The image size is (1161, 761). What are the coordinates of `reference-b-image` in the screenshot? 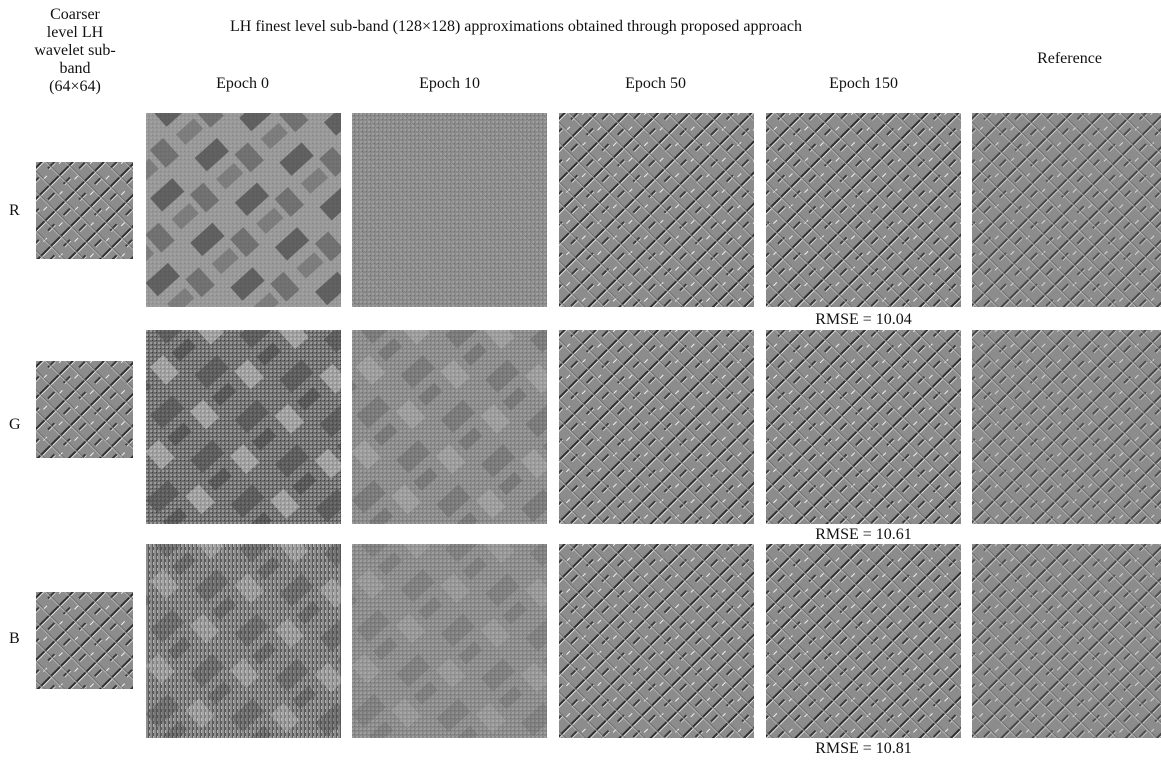 It's located at (1066, 641).